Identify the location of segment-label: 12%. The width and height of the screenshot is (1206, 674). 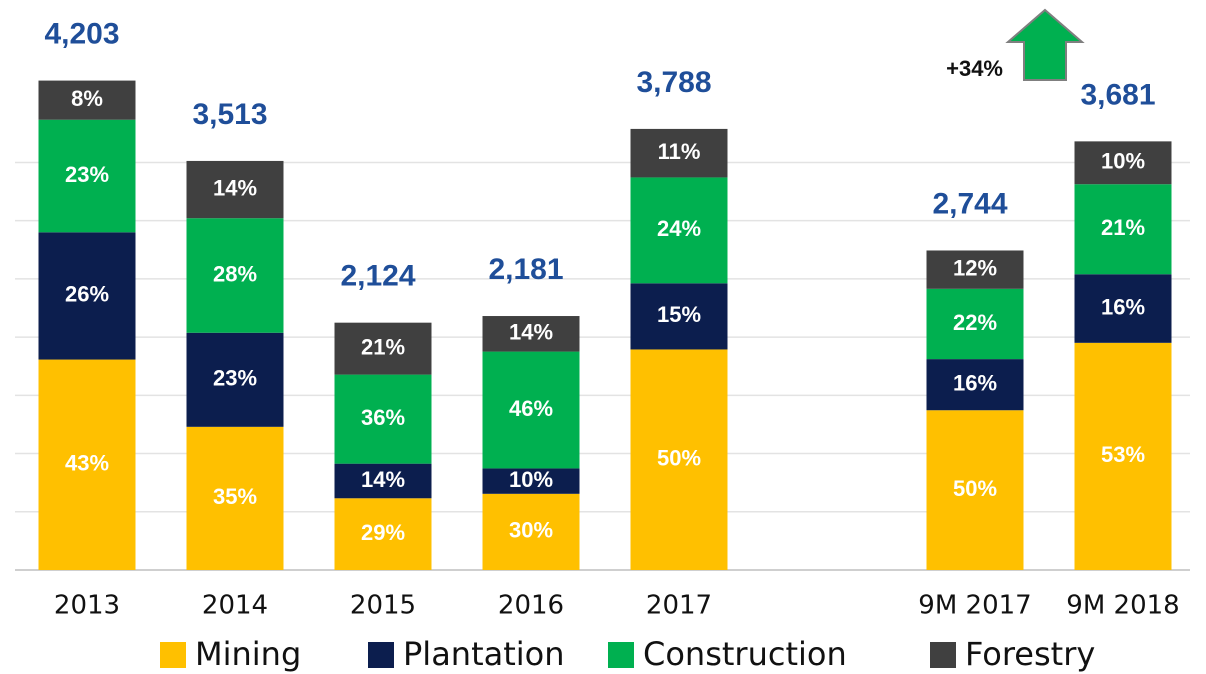
(975, 267).